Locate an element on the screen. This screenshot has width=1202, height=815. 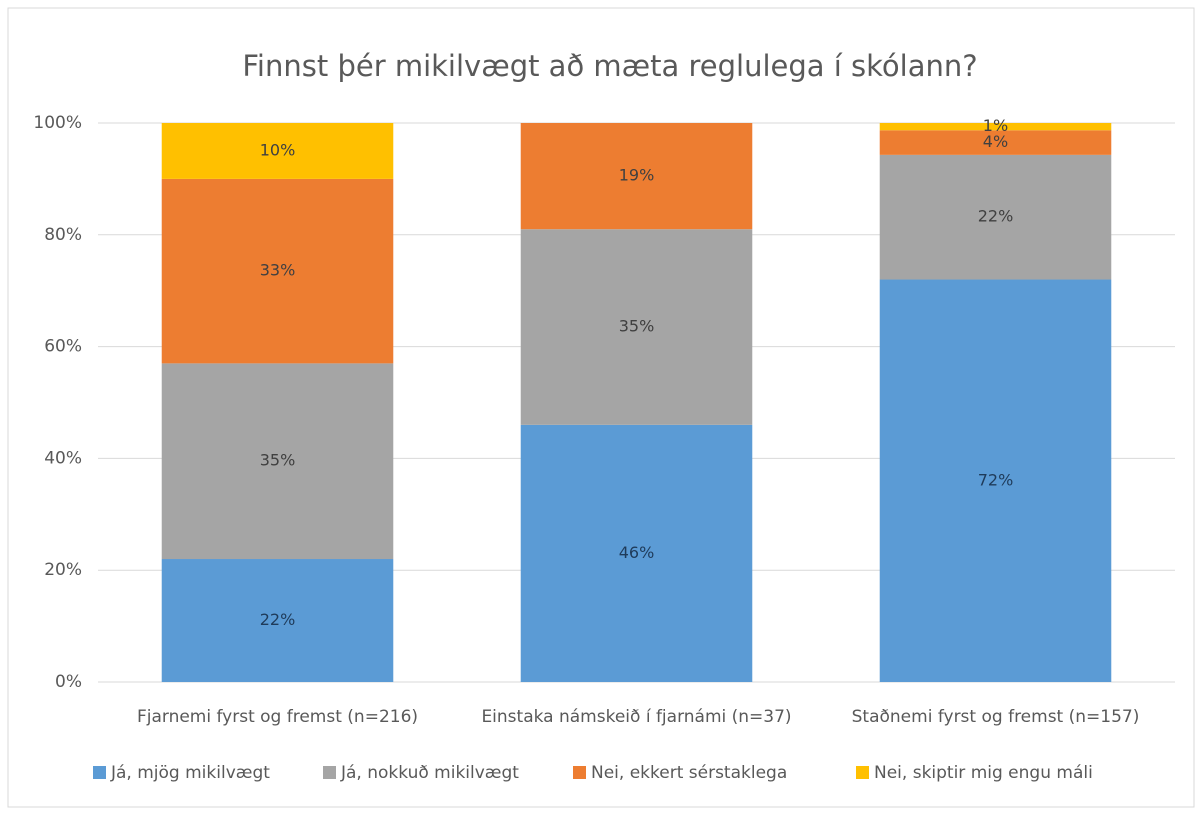
y-tick-label: 20% is located at coordinates (63, 570).